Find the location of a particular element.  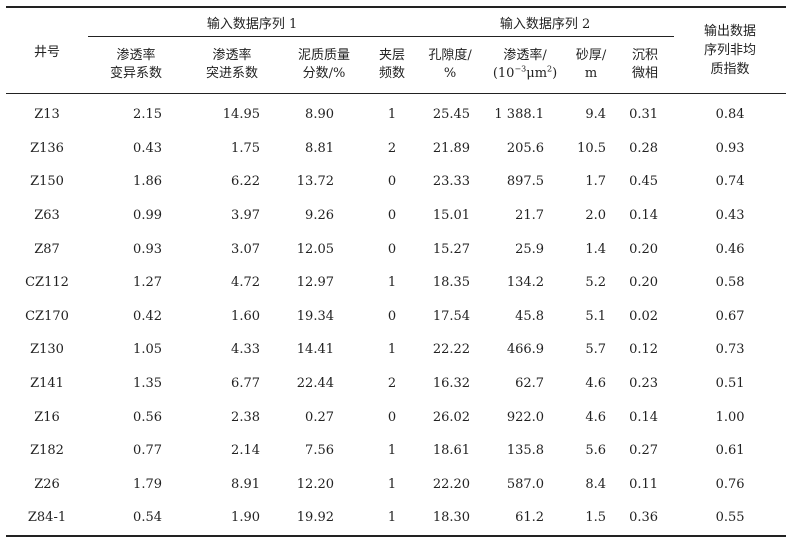

perm-variation-cell: 1.27 is located at coordinates (147, 283).